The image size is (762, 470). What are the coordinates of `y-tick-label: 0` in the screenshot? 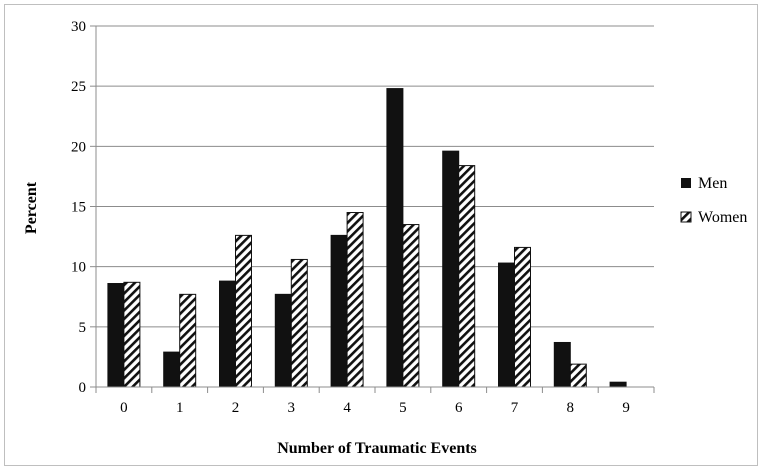 It's located at (83, 388).